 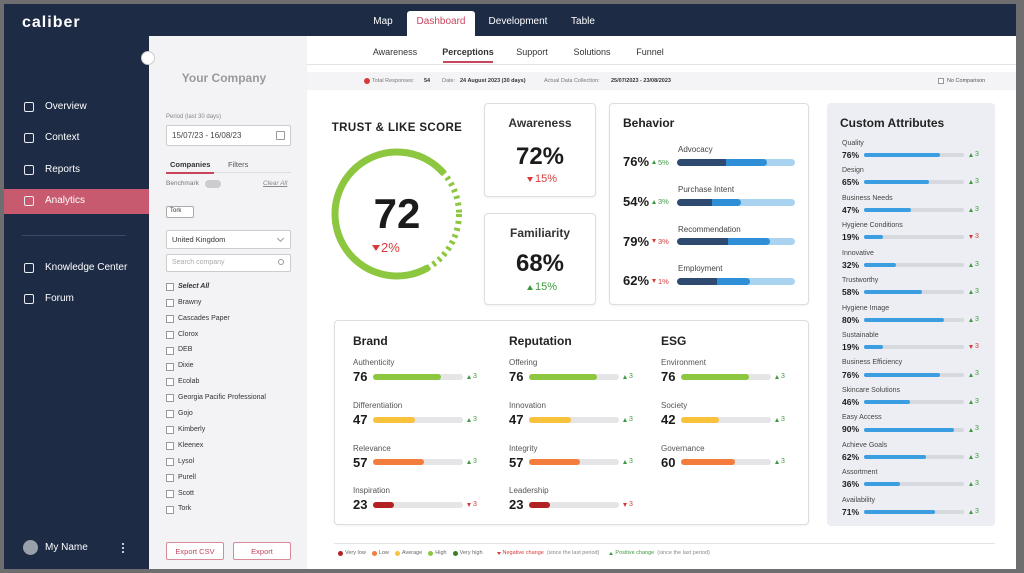 What do you see at coordinates (383, 505) in the screenshot?
I see `dimension-bar` at bounding box center [383, 505].